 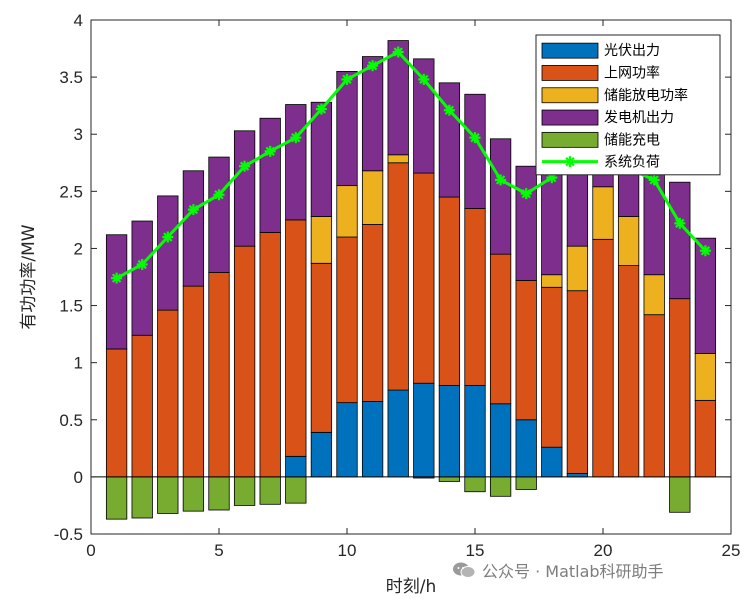 What do you see at coordinates (71, 77) in the screenshot?
I see `y-tick-label: 3.5` at bounding box center [71, 77].